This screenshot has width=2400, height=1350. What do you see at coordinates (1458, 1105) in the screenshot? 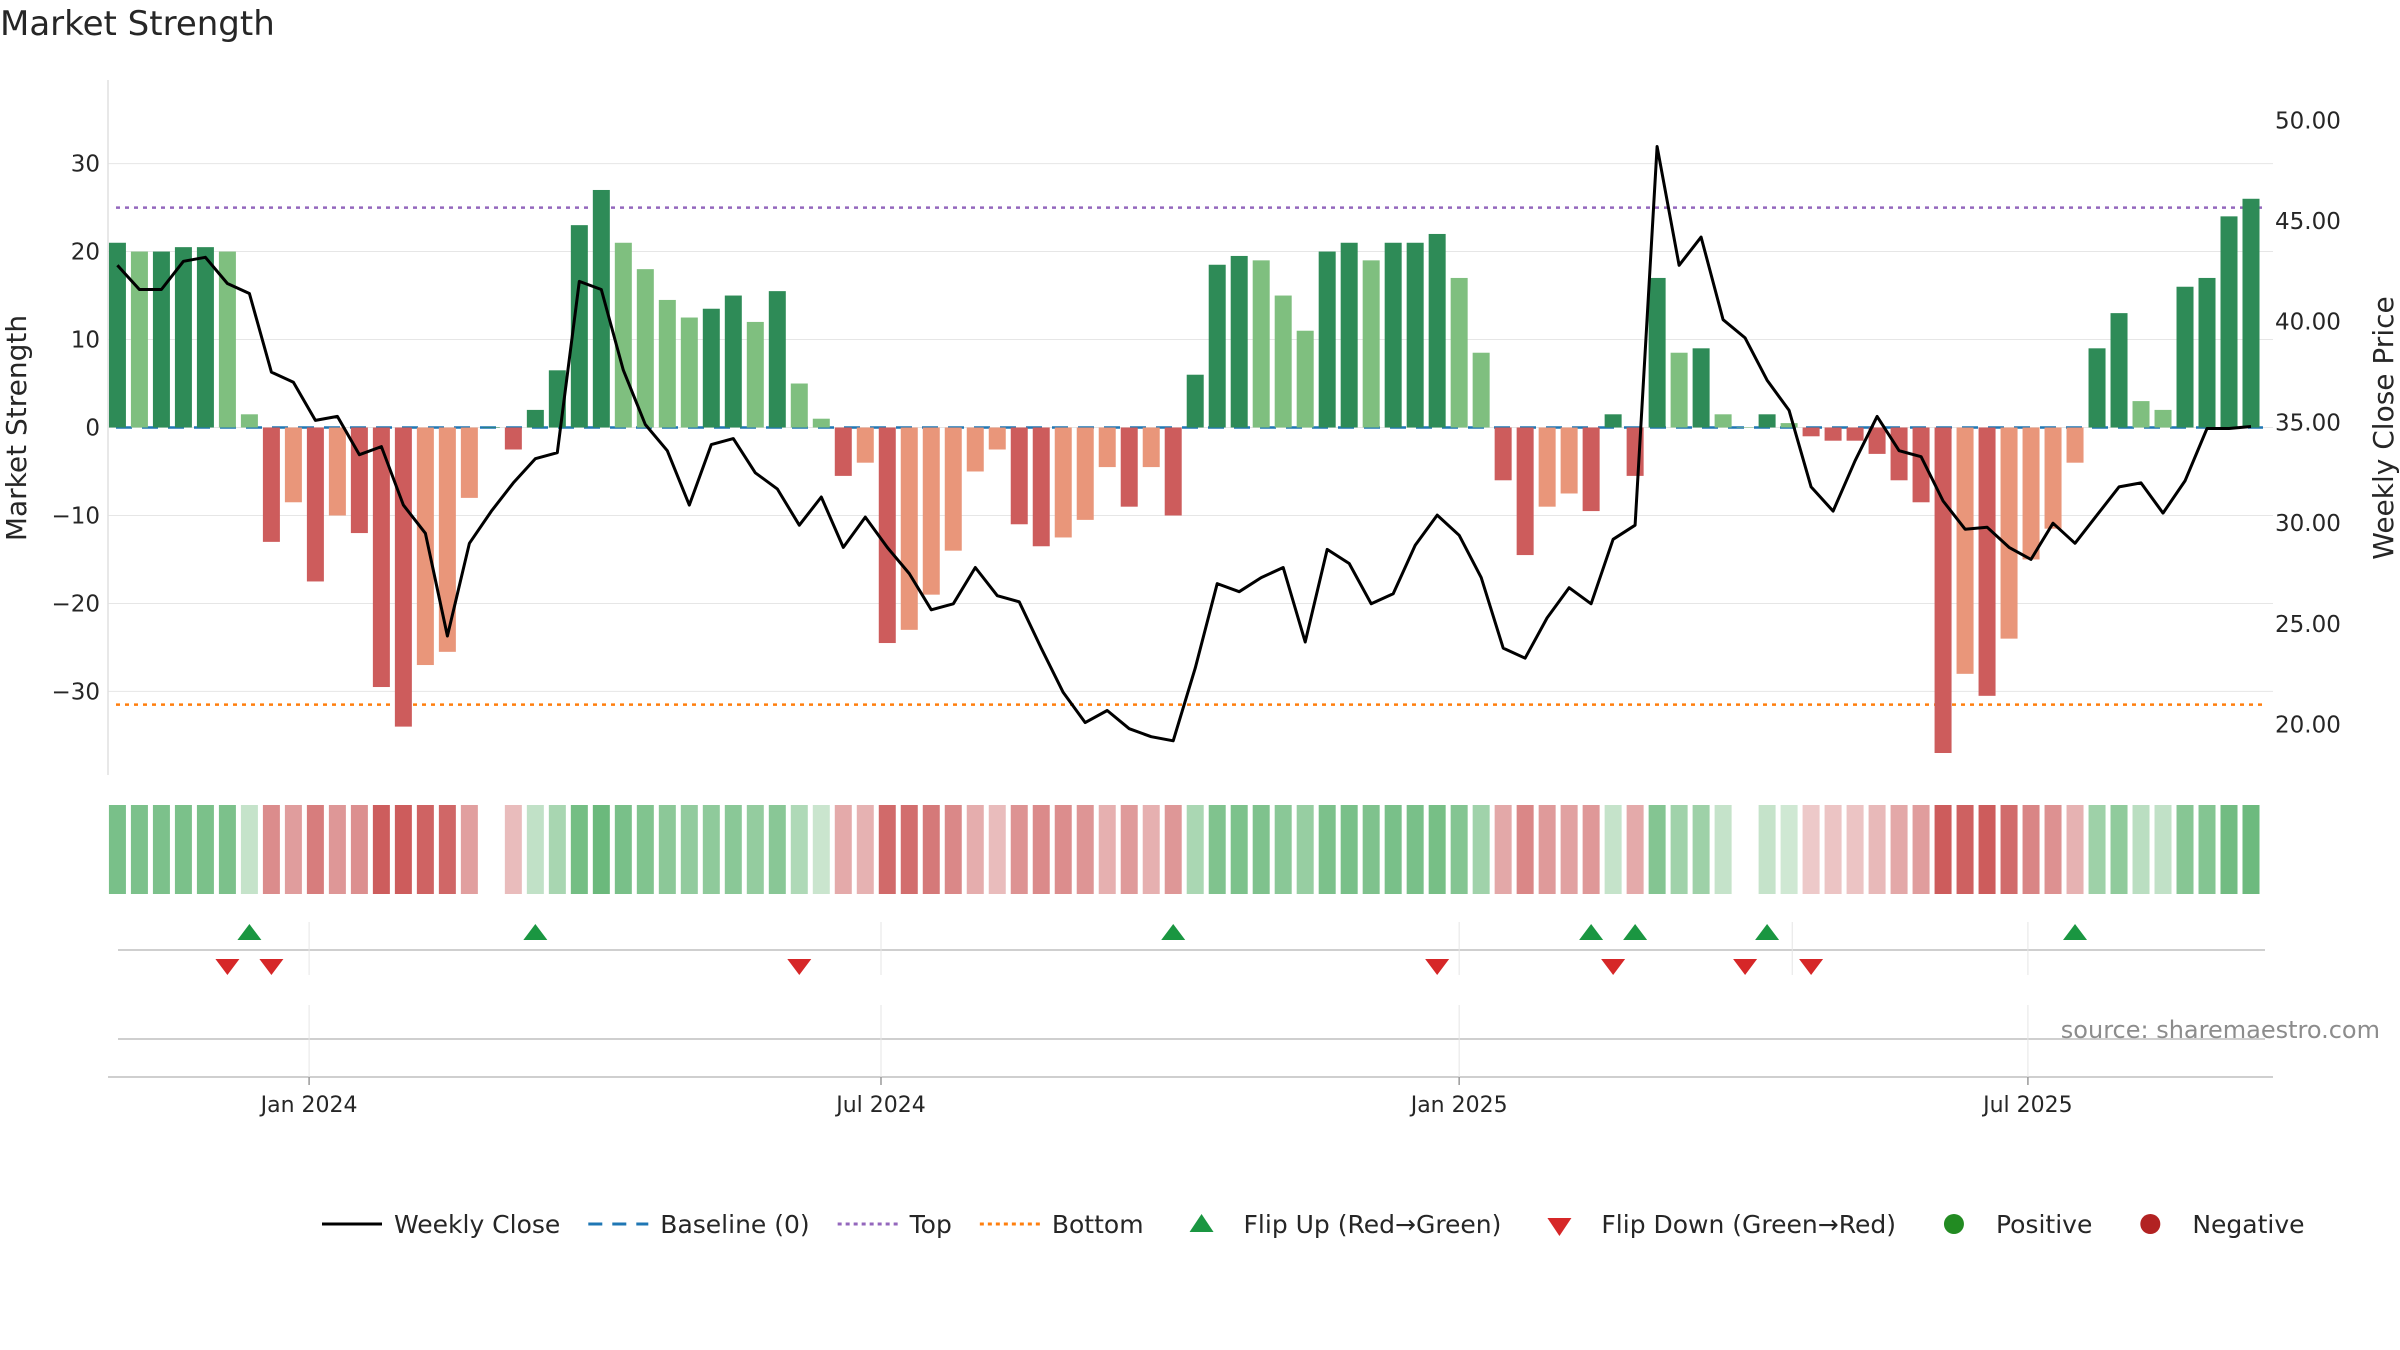
I see `date-tick-label: Jan 2025` at bounding box center [1458, 1105].